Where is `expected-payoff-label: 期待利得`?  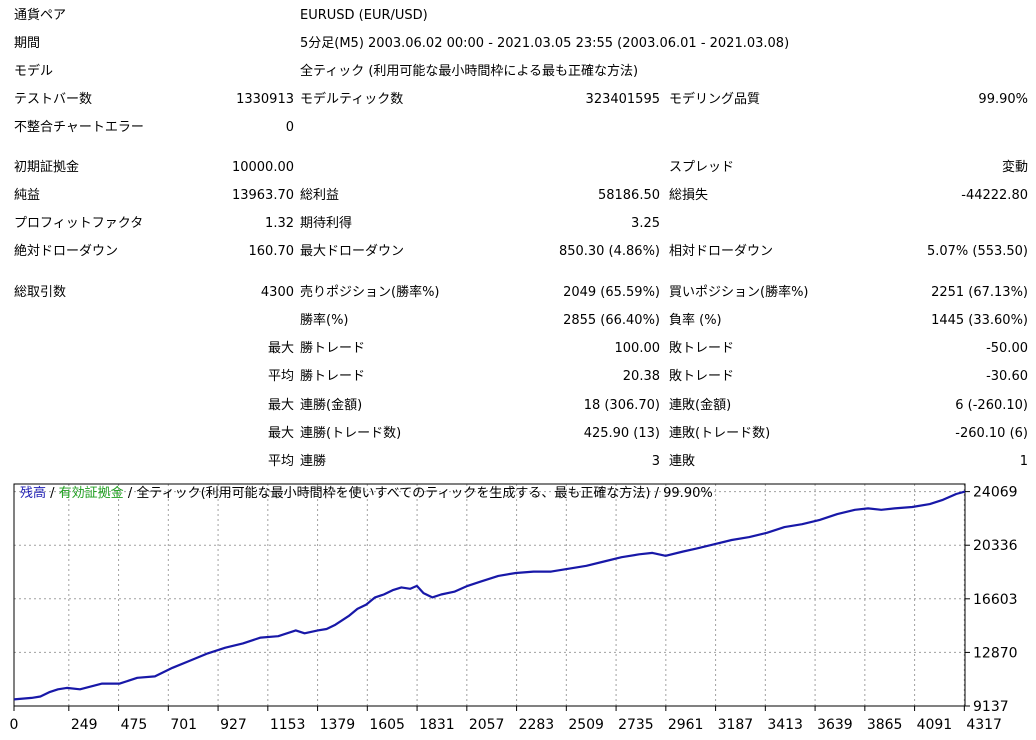 expected-payoff-label: 期待利得 is located at coordinates (326, 223).